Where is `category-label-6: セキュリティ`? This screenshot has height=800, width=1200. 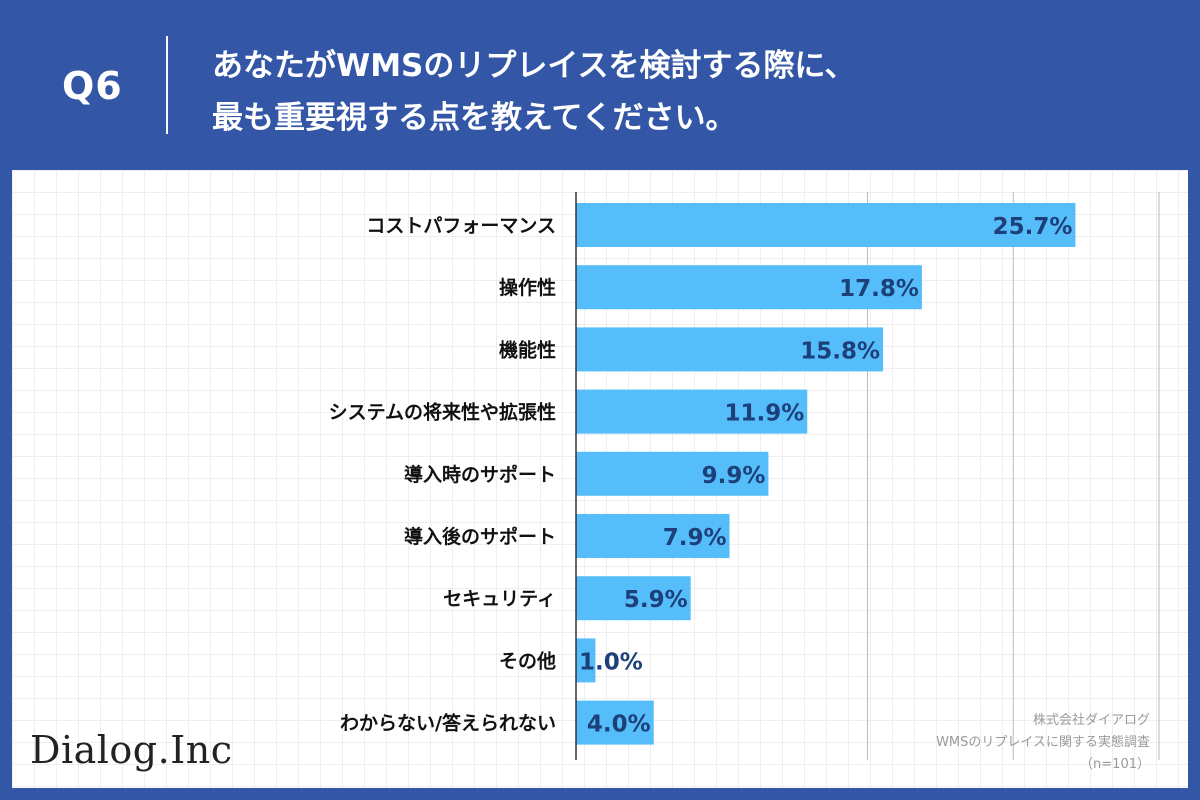 category-label-6: セキュリティ is located at coordinates (499, 599).